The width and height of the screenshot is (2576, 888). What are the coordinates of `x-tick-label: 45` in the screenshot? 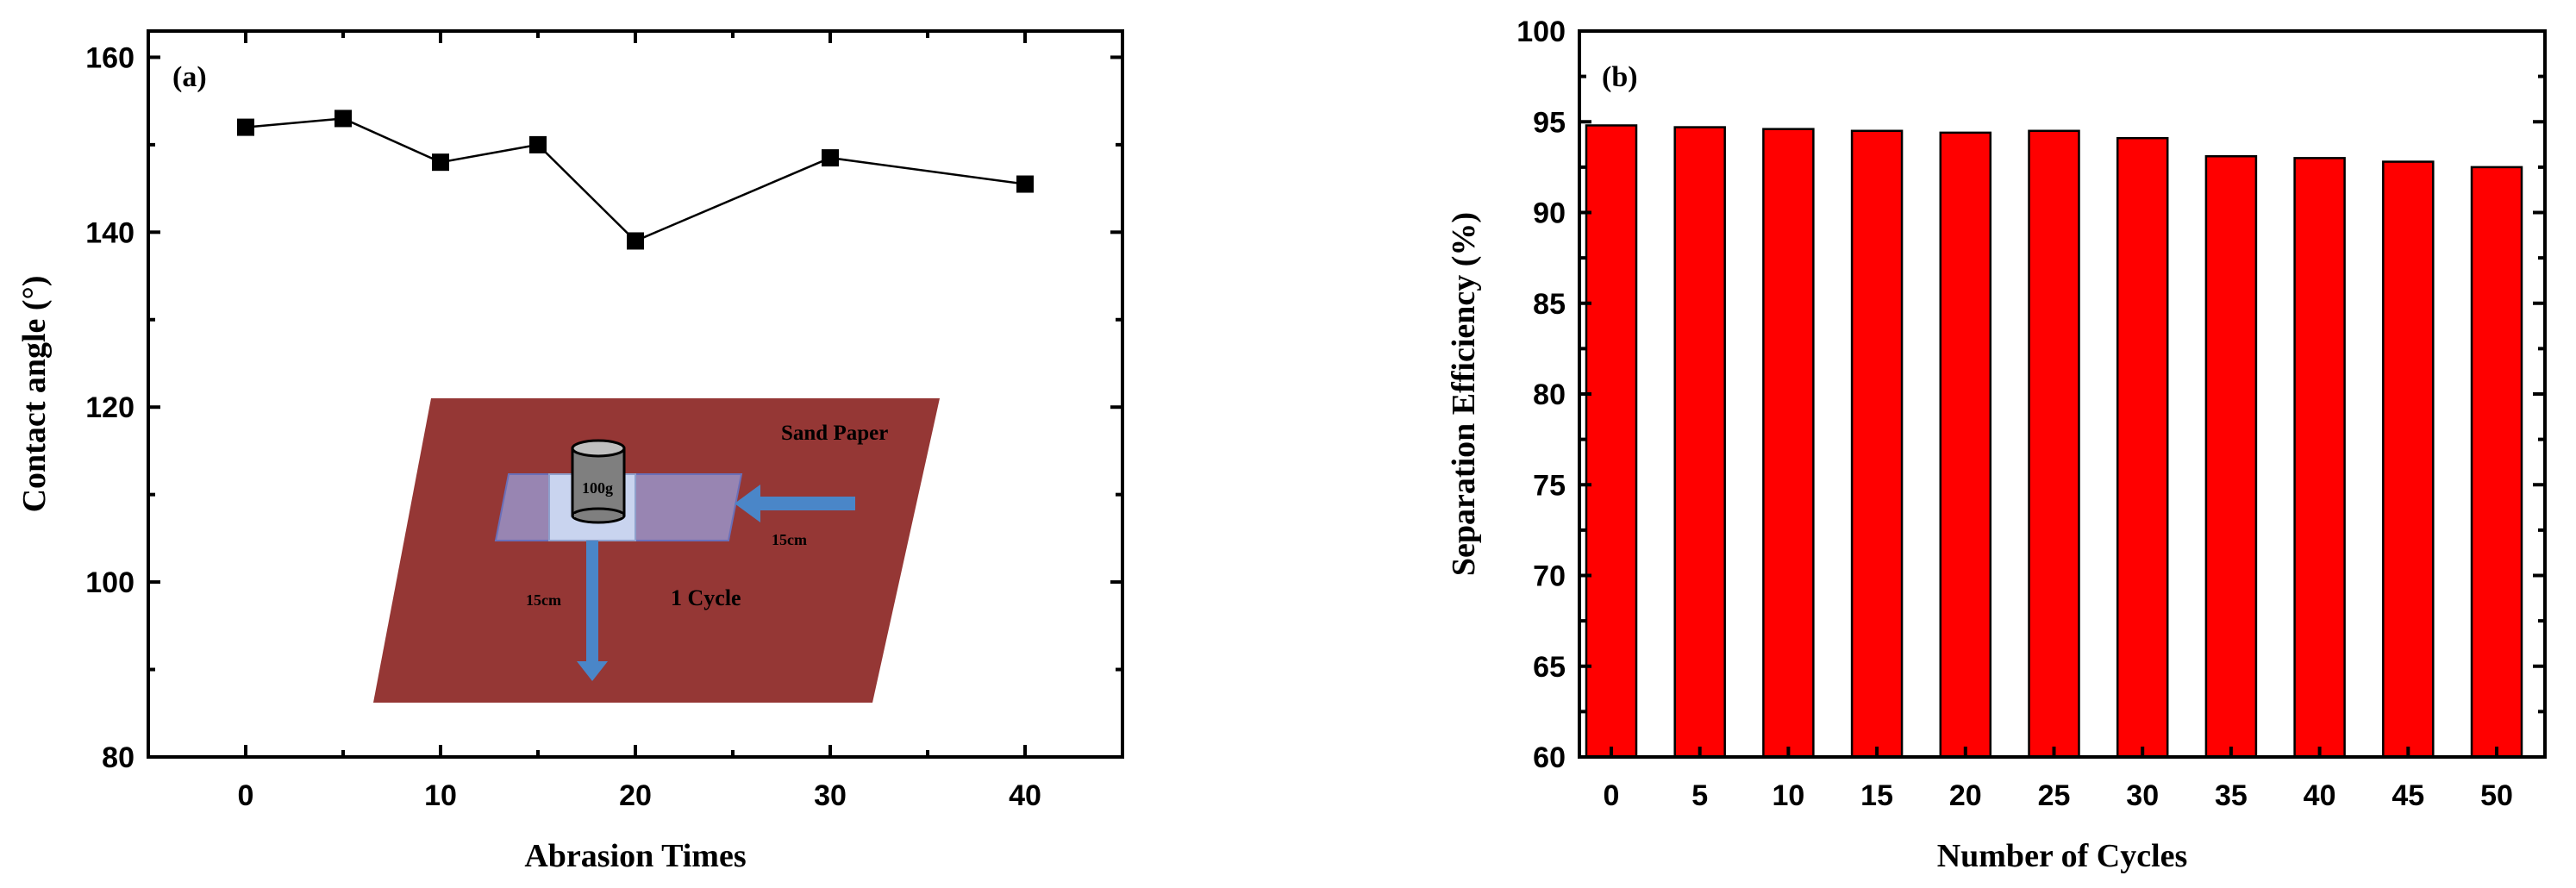 It's located at (2408, 795).